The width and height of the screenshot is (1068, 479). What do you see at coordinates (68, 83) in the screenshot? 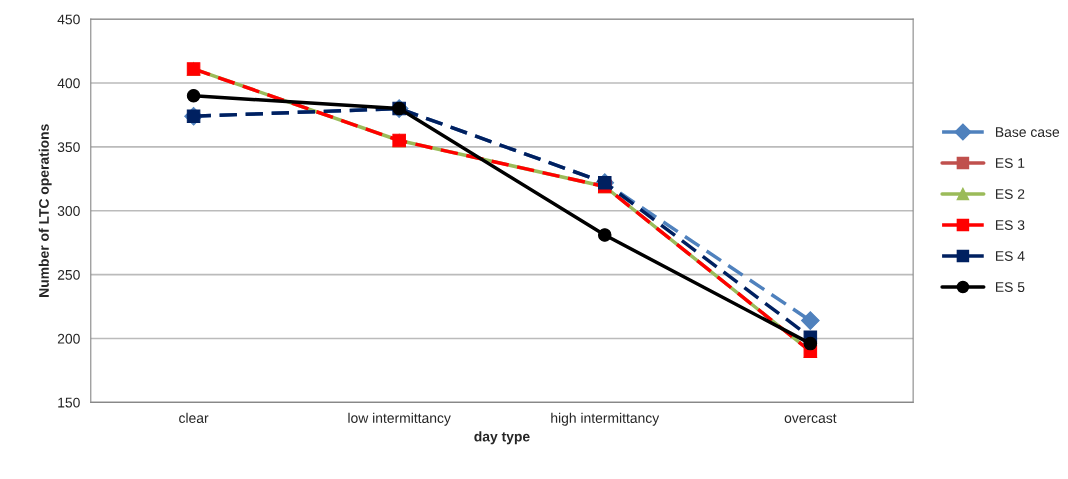
I see `y-tick-label: 400` at bounding box center [68, 83].